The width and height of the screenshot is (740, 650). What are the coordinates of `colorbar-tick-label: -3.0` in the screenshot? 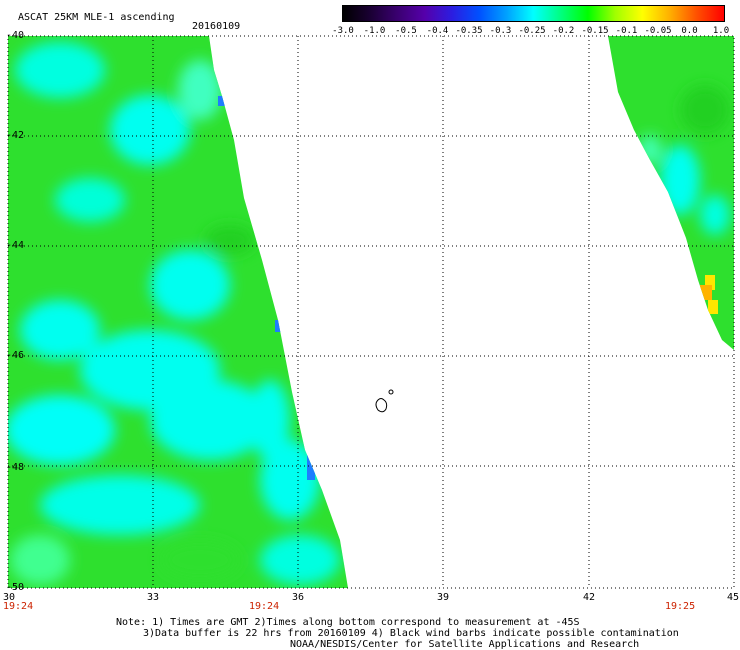 It's located at (343, 31).